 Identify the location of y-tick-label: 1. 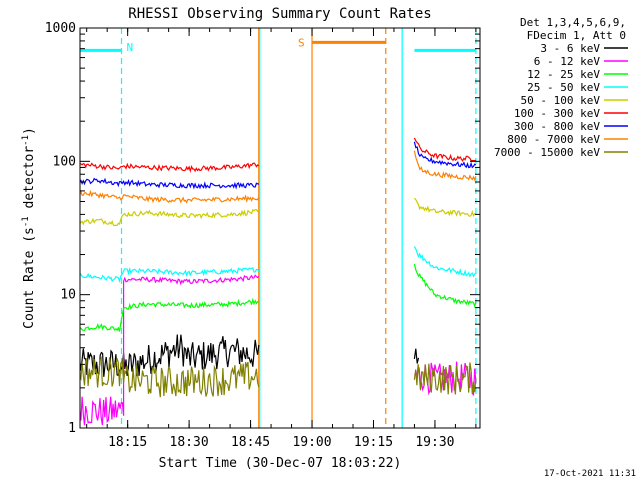
(72, 428).